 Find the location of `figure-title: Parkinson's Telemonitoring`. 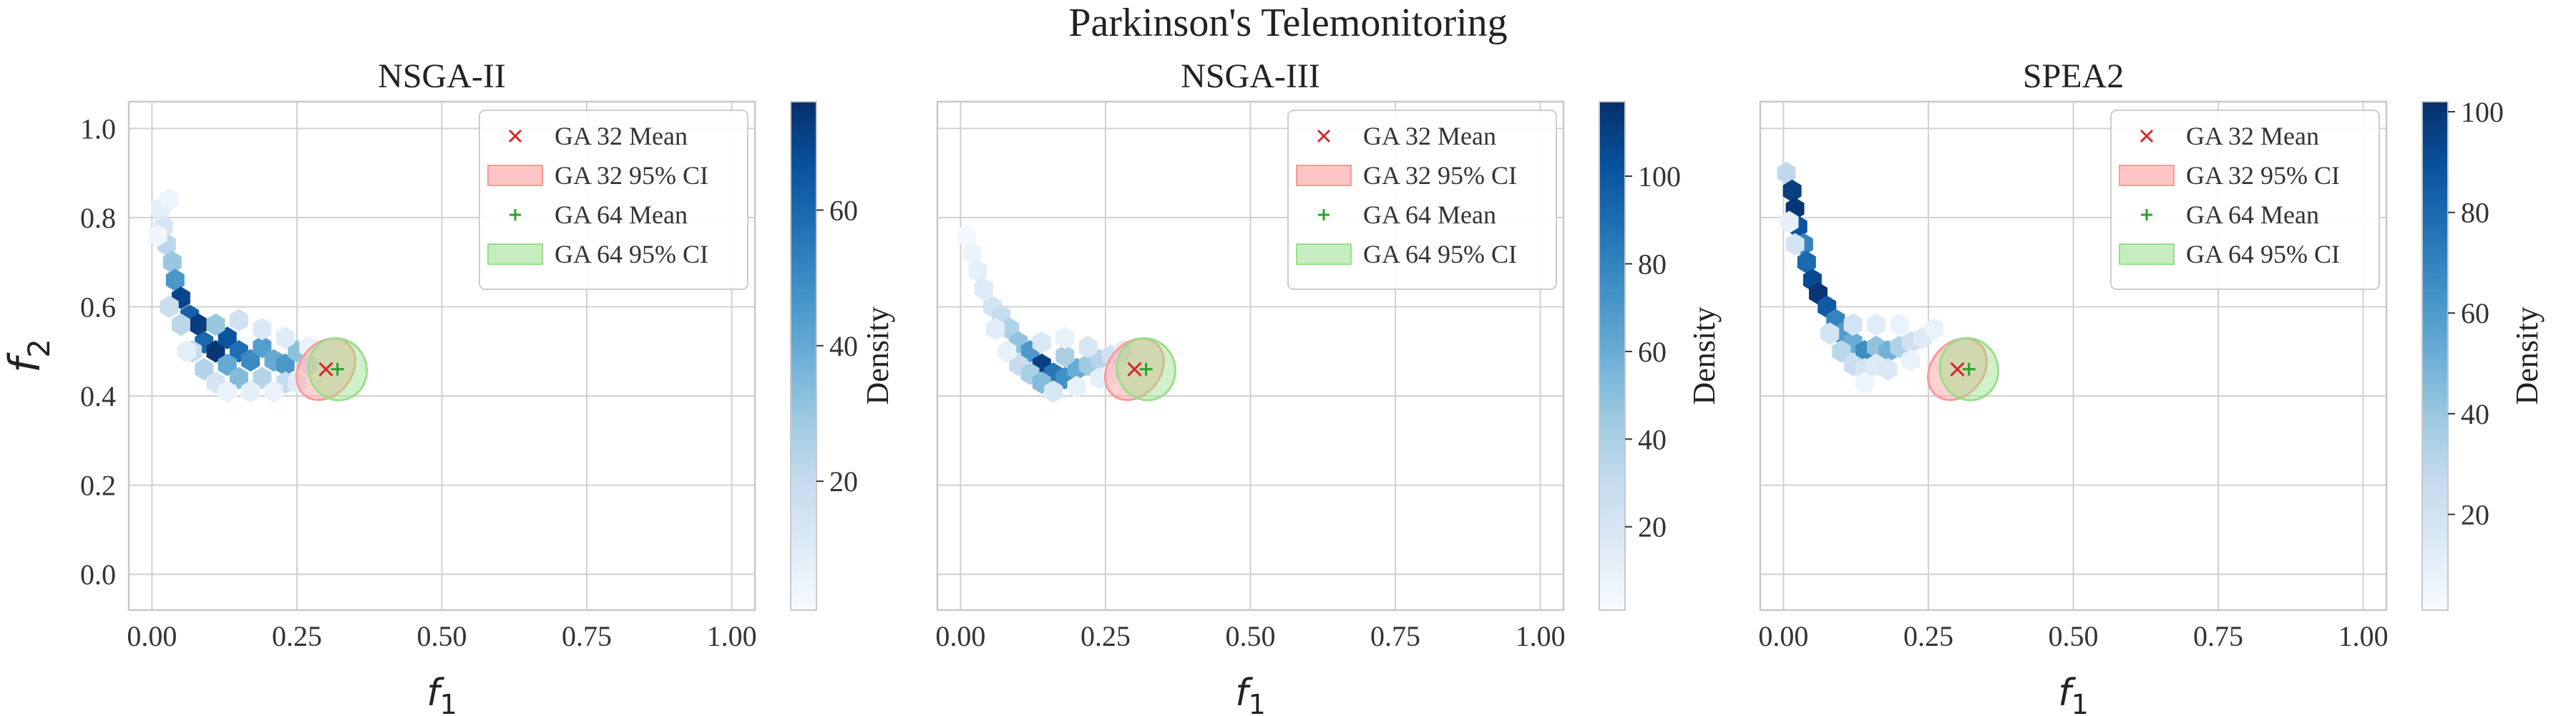

figure-title: Parkinson's Telemonitoring is located at coordinates (1287, 23).